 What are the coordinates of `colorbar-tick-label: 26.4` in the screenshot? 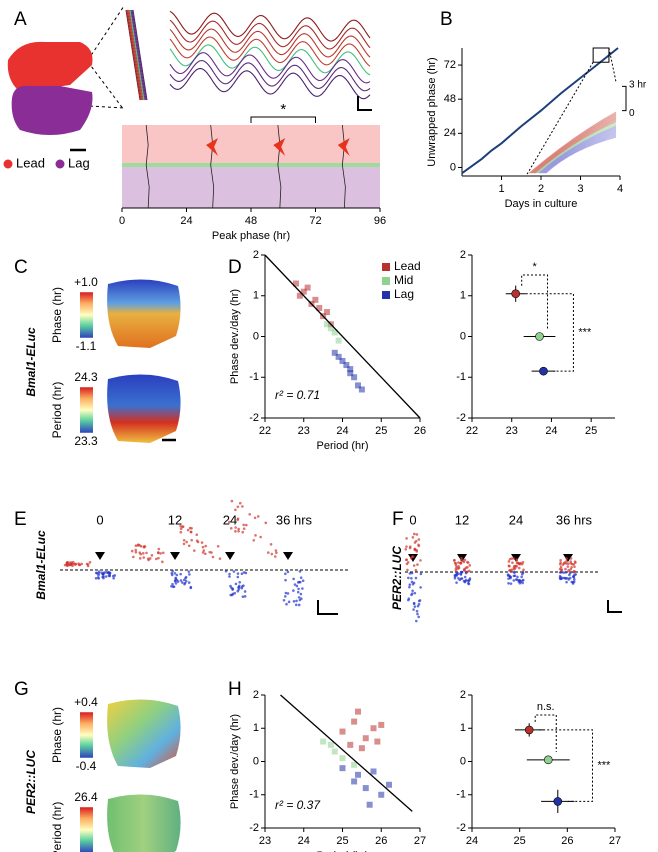 It's located at (86, 797).